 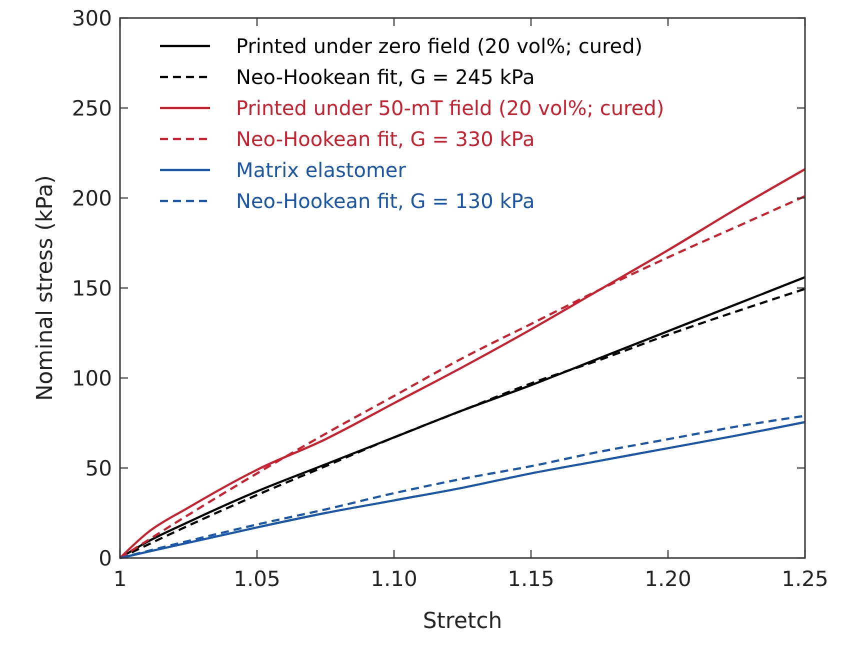 What do you see at coordinates (92, 198) in the screenshot?
I see `y-tick-label: 200` at bounding box center [92, 198].